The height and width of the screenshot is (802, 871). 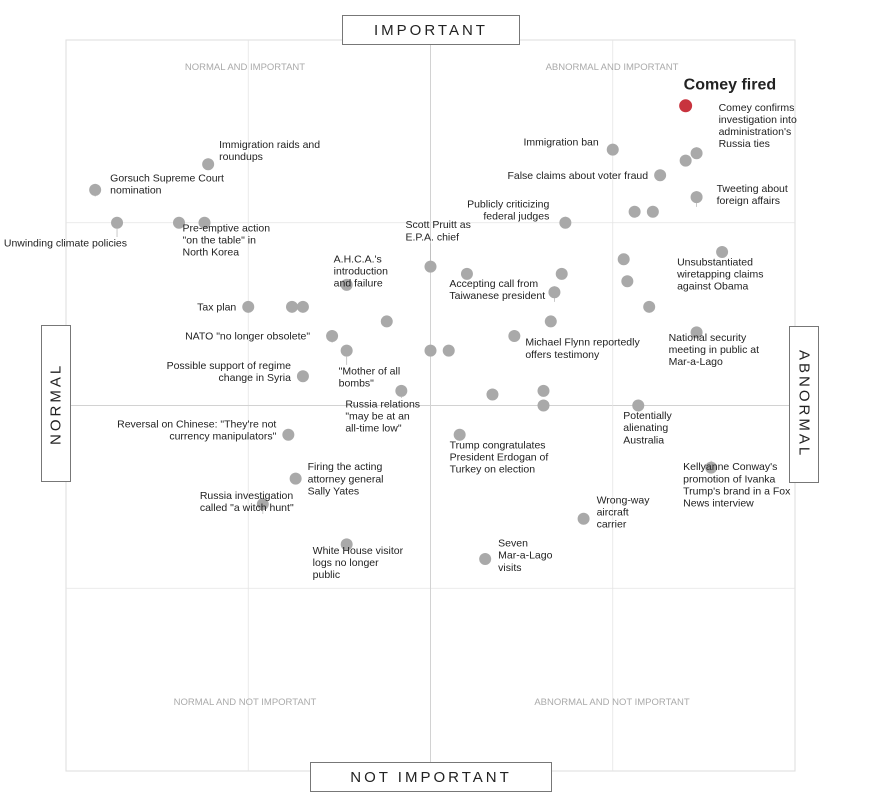 I want to click on quadrant-label-bottom-left: NORMAL AND NOT IMPORTANT, so click(x=245, y=702).